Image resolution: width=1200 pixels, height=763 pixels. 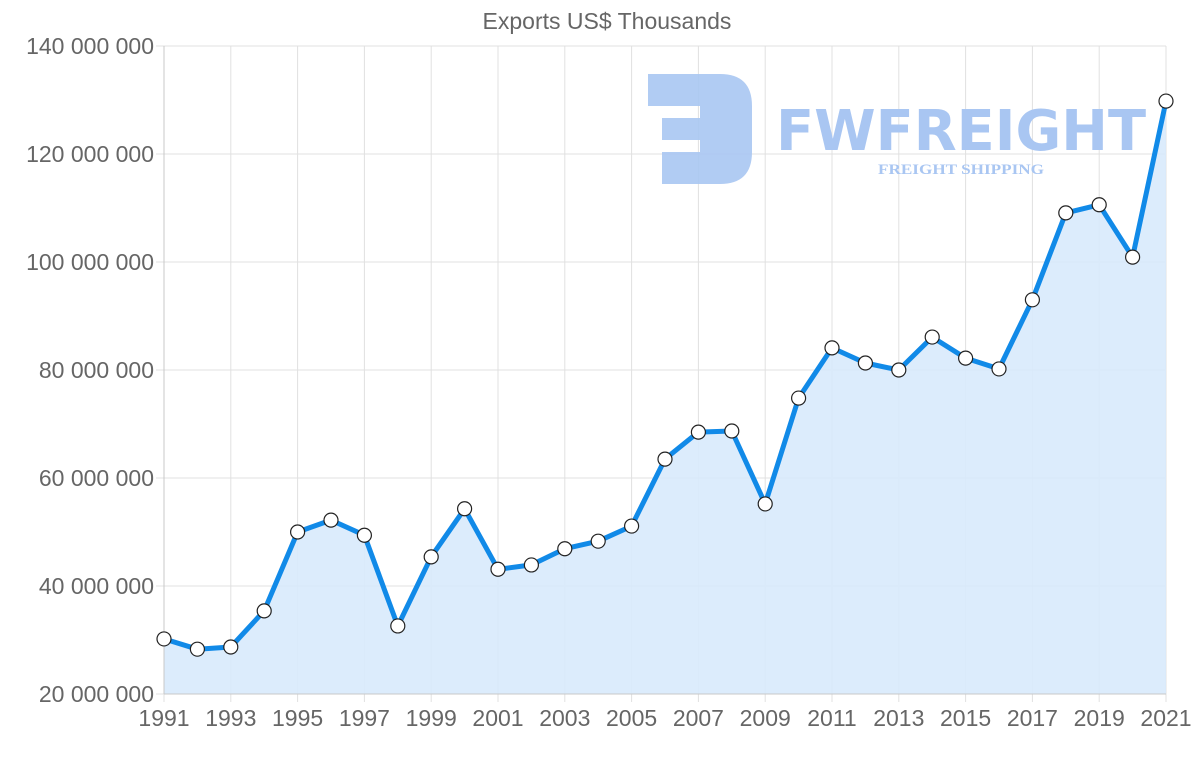 What do you see at coordinates (230, 718) in the screenshot?
I see `x-tick-label: 1993` at bounding box center [230, 718].